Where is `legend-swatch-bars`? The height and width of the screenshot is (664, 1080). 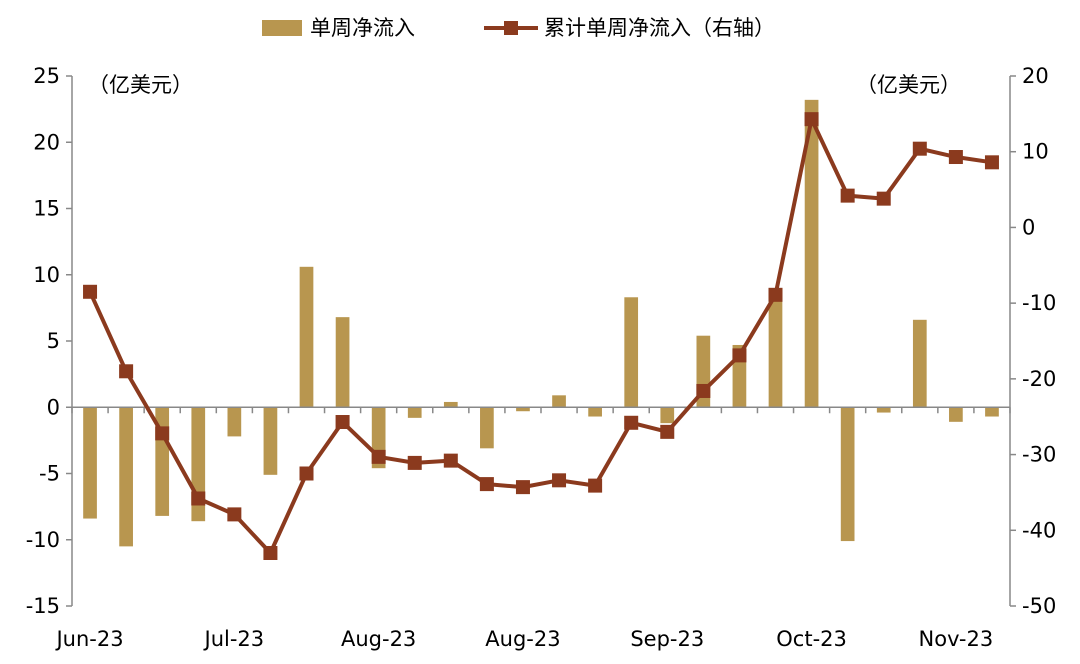
legend-swatch-bars is located at coordinates (282, 28).